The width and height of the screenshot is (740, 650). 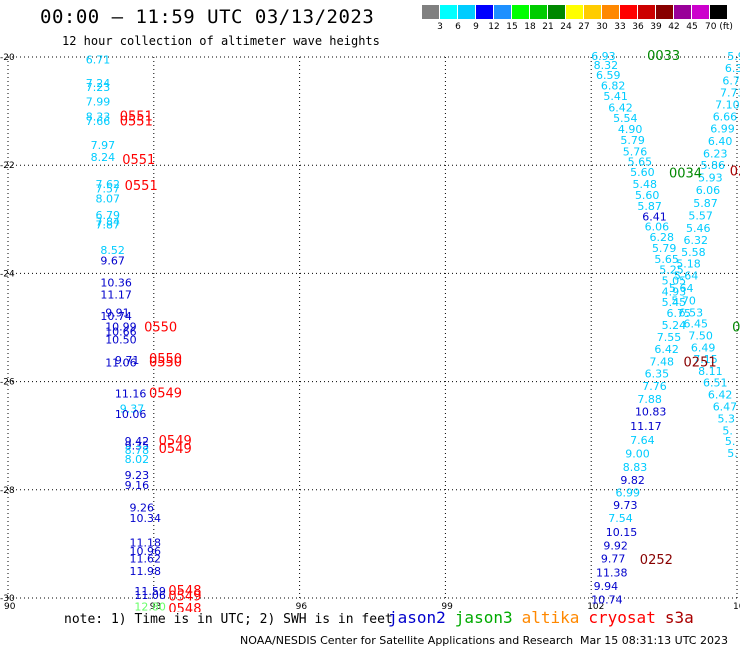 What do you see at coordinates (681, 288) in the screenshot?
I see `wave-height-value: 5.64` at bounding box center [681, 288].